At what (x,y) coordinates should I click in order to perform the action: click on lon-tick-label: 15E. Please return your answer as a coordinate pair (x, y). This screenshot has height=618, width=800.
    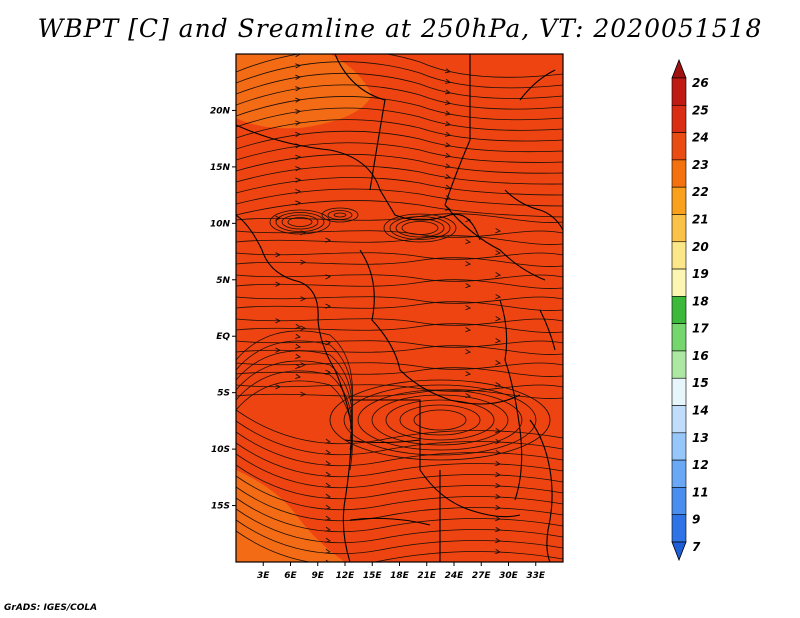
    Looking at the image, I should click on (373, 576).